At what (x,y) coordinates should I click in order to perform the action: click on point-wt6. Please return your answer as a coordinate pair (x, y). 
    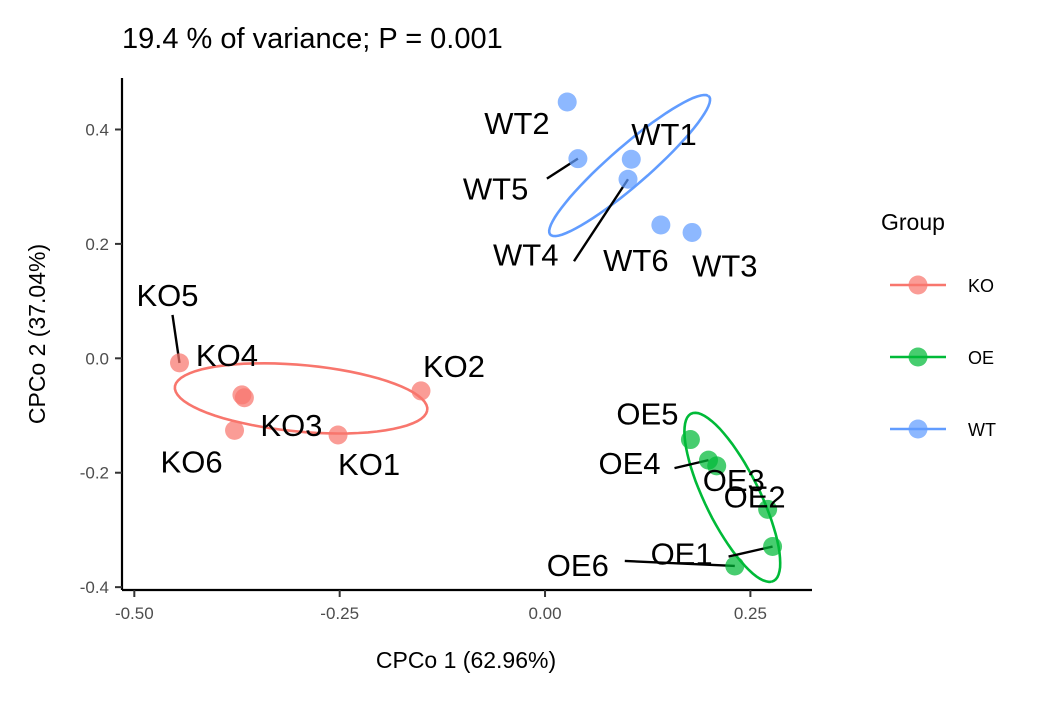
    Looking at the image, I should click on (661, 225).